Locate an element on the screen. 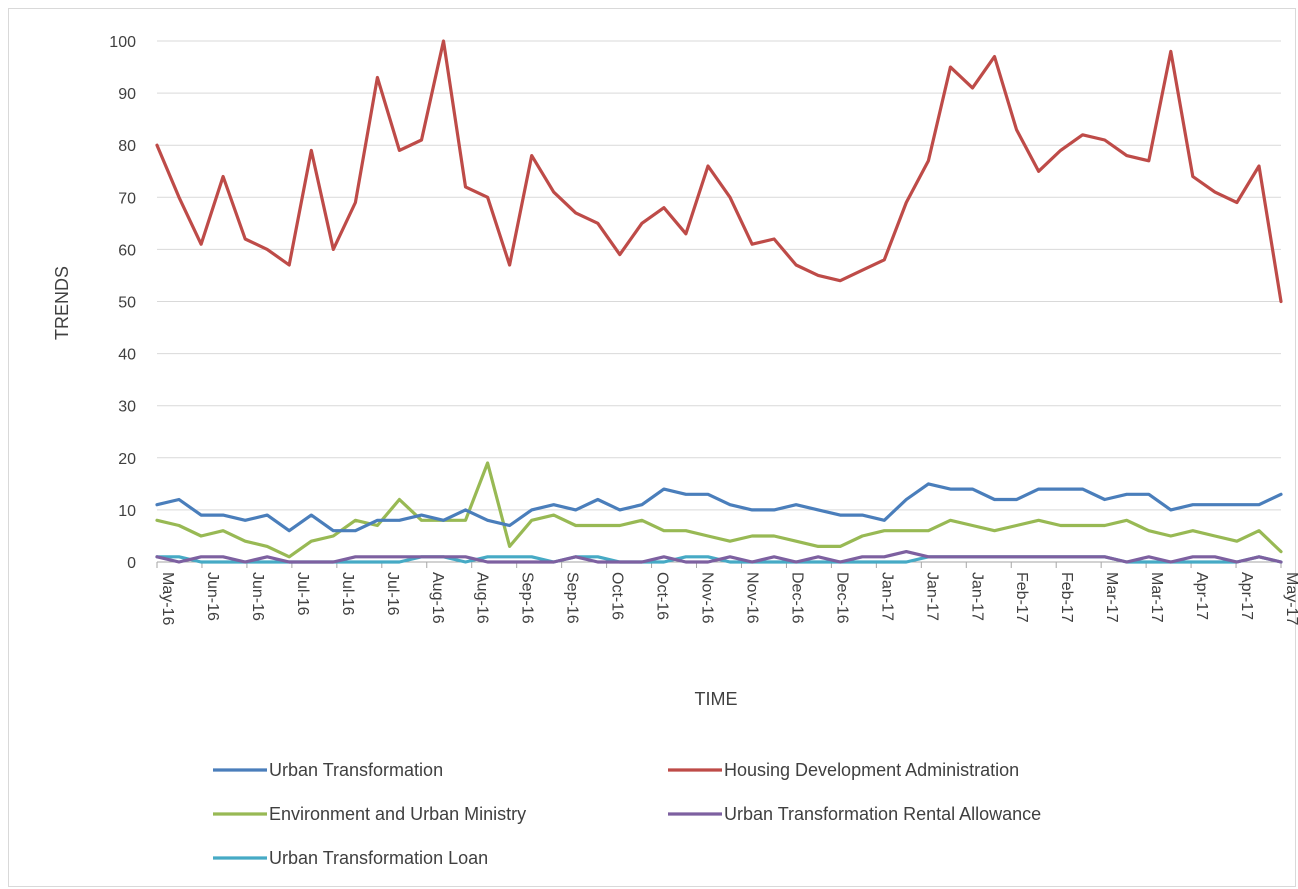 This screenshot has height=889, width=1298. y-tick-label: 20 is located at coordinates (127, 459).